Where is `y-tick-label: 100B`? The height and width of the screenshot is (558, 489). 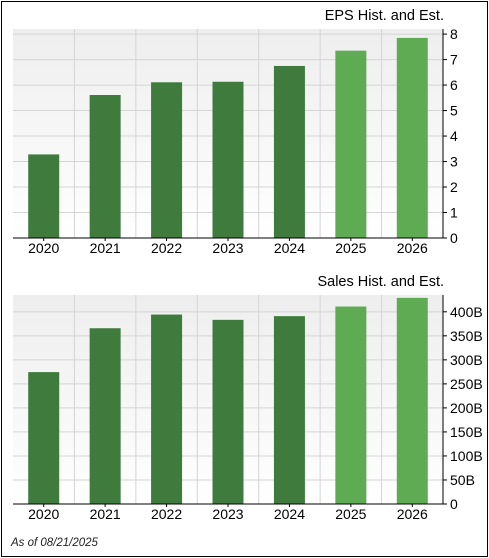 y-tick-label: 100B is located at coordinates (466, 456).